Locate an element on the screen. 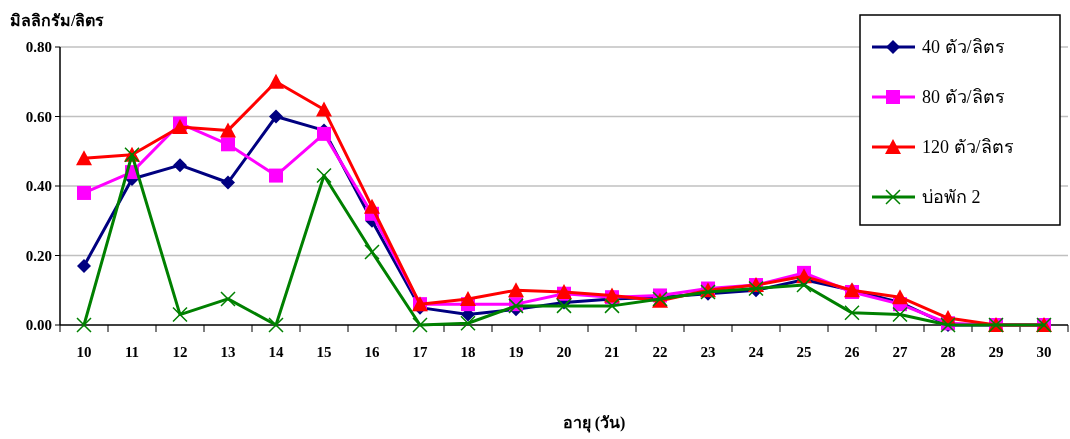 This screenshot has width=1070, height=439. x-axis-title: อายุ (วัน) is located at coordinates (594, 423).